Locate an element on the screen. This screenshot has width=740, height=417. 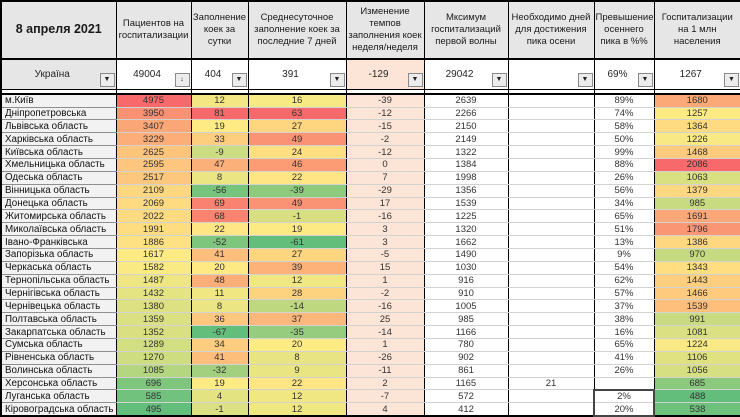
max_wave1-cell: 780 is located at coordinates (466, 345).